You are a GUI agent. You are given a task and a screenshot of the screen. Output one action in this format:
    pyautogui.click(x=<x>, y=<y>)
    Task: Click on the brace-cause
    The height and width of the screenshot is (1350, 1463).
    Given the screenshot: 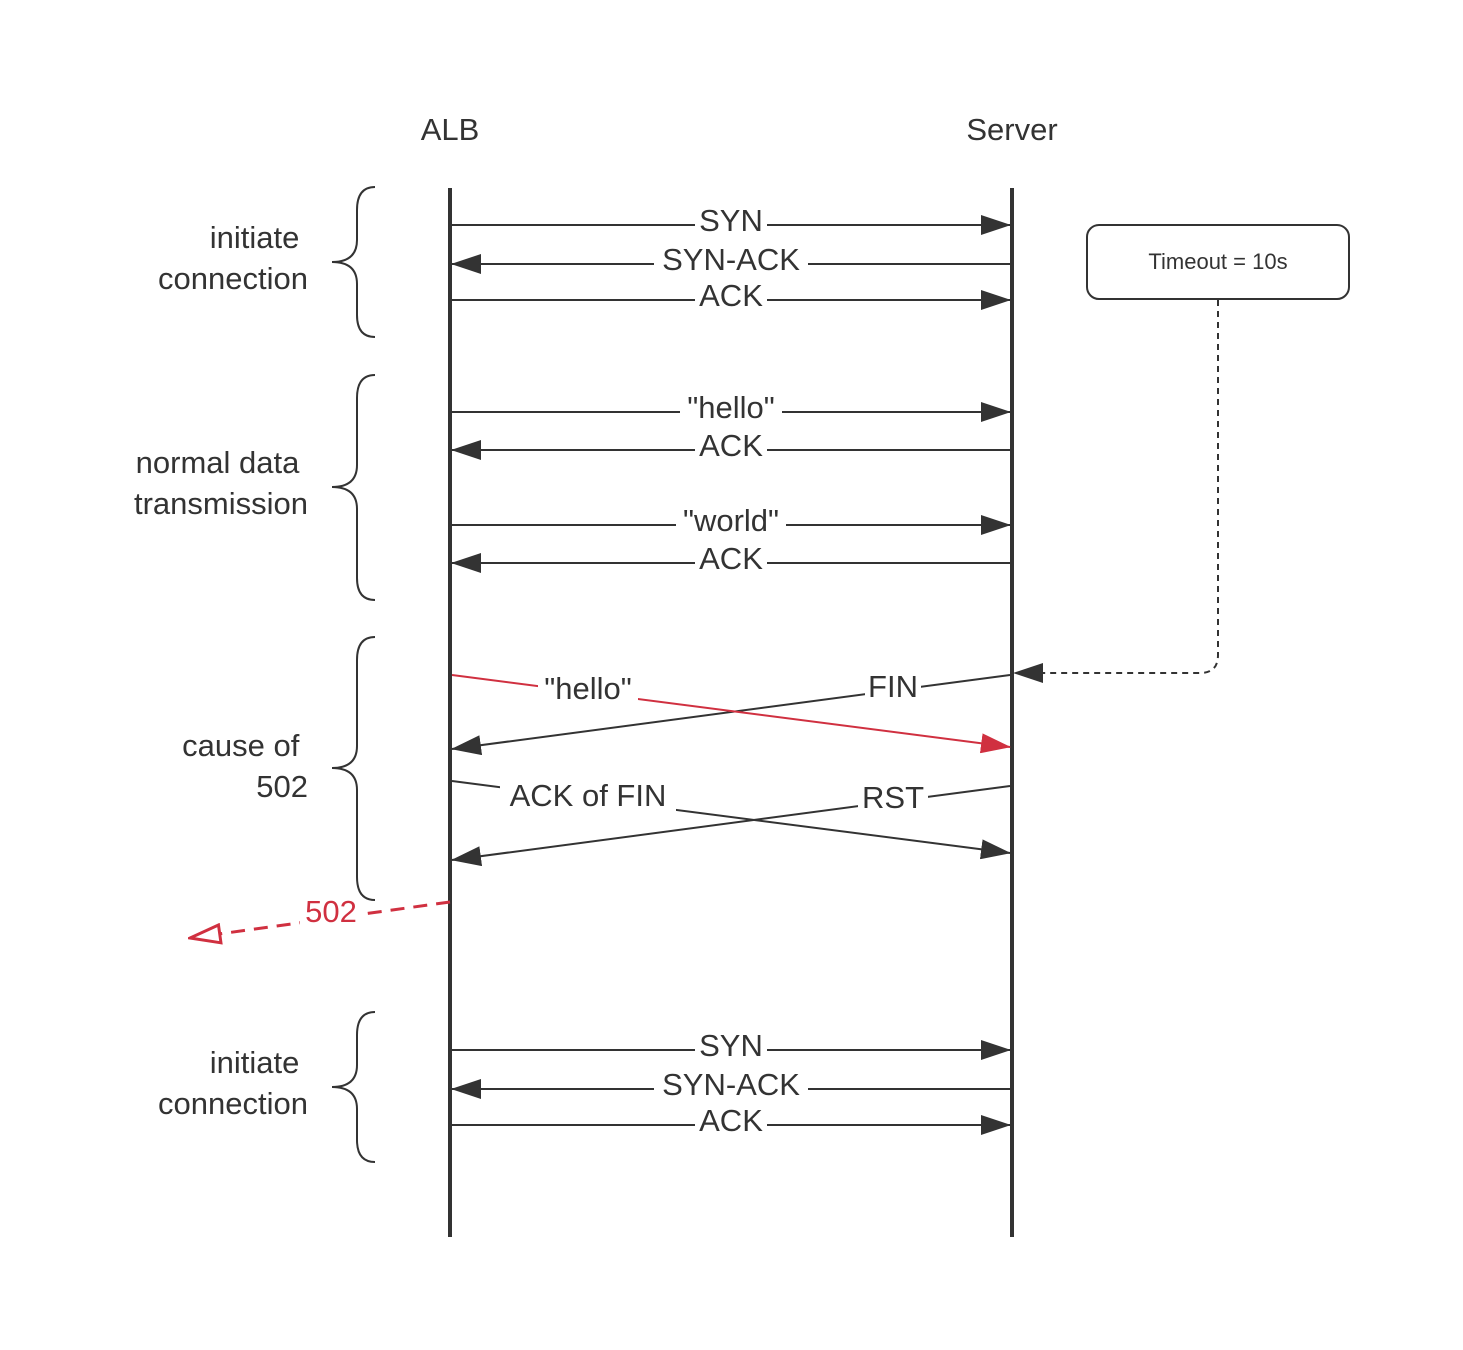 What is the action you would take?
    pyautogui.click(x=353, y=768)
    